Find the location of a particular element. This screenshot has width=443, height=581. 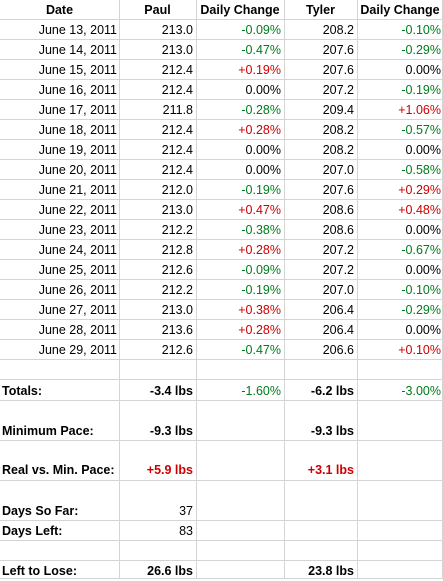

paul-change-cell: +0.38% is located at coordinates (259, 310).